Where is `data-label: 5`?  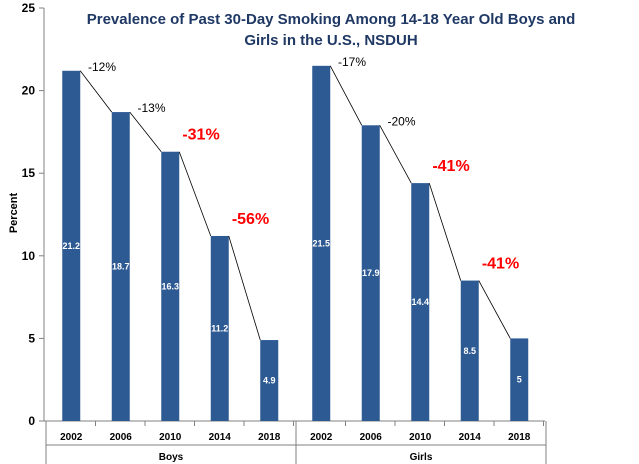 data-label: 5 is located at coordinates (519, 380).